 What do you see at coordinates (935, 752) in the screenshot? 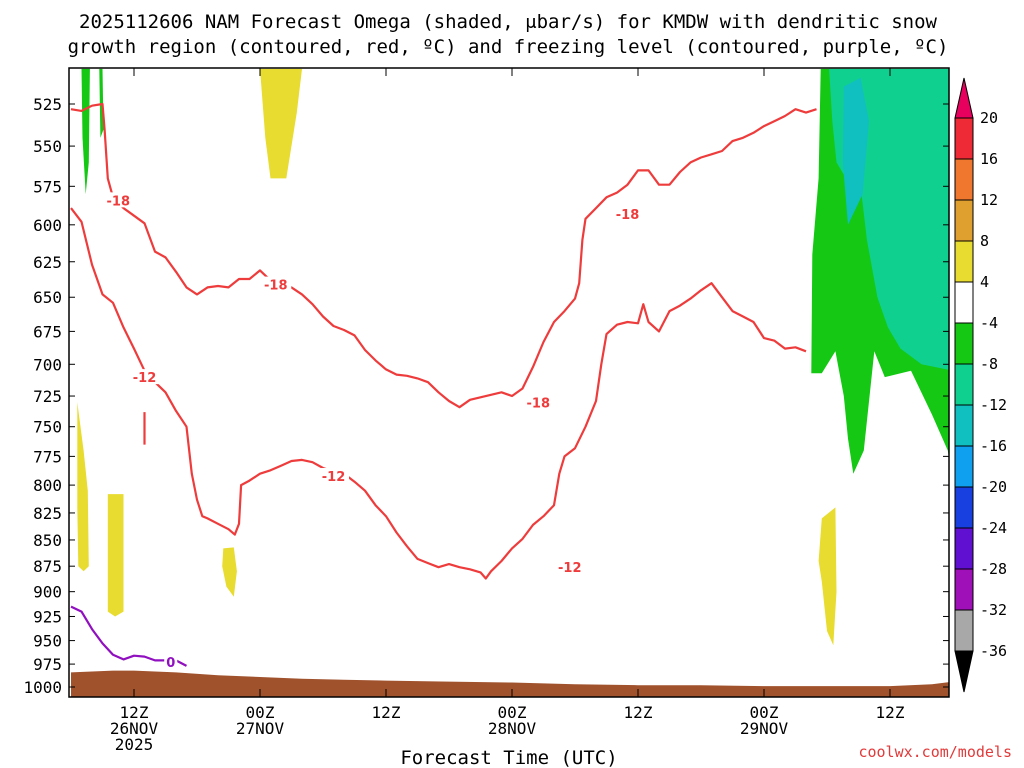
I see `credit-text: coolwx.com/models` at bounding box center [935, 752].